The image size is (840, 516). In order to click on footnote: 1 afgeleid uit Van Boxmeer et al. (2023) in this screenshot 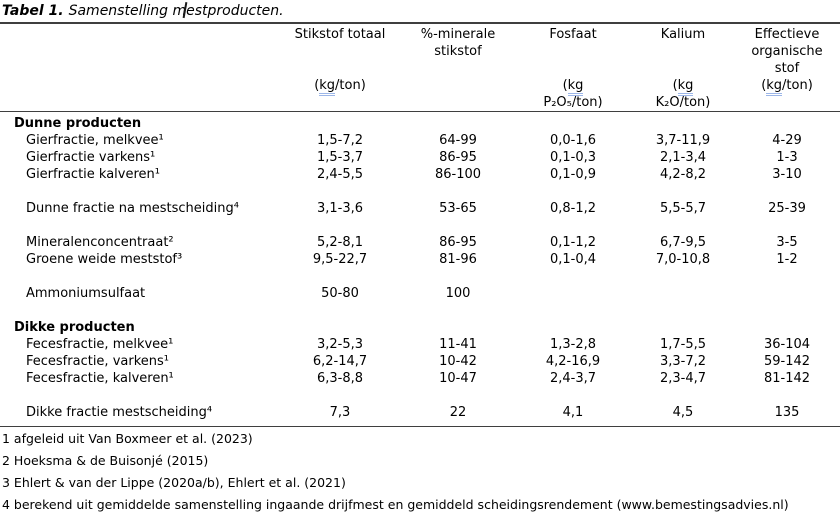, I will do `click(127, 438)`.